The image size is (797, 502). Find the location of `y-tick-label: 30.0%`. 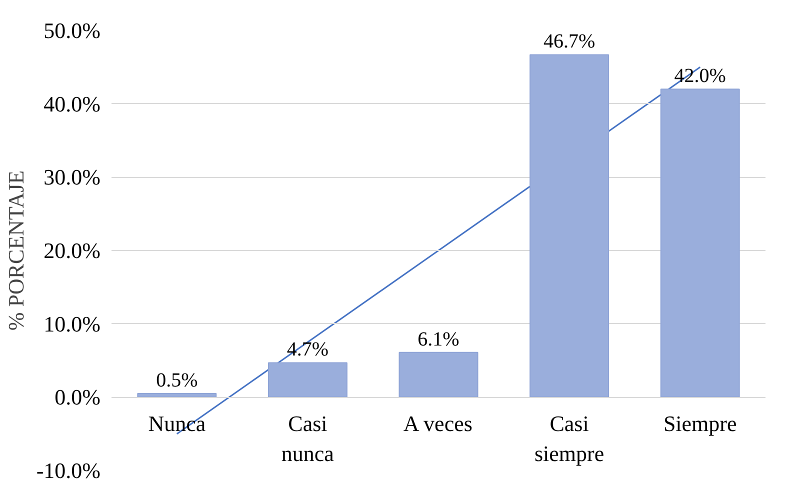

y-tick-label: 30.0% is located at coordinates (72, 177).